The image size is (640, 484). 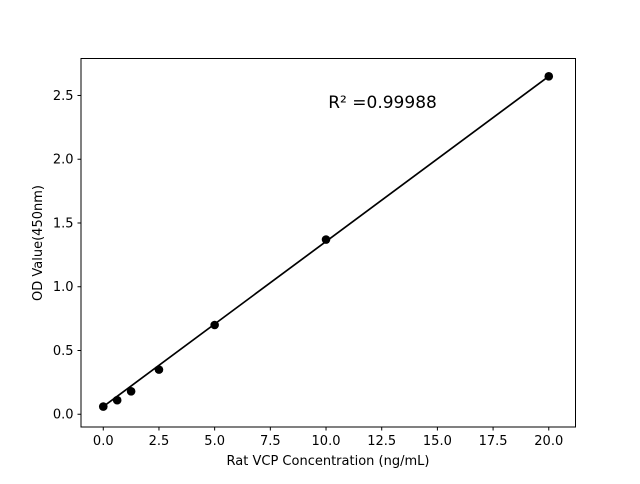 I want to click on x-tick-label: 20.0, so click(x=548, y=441).